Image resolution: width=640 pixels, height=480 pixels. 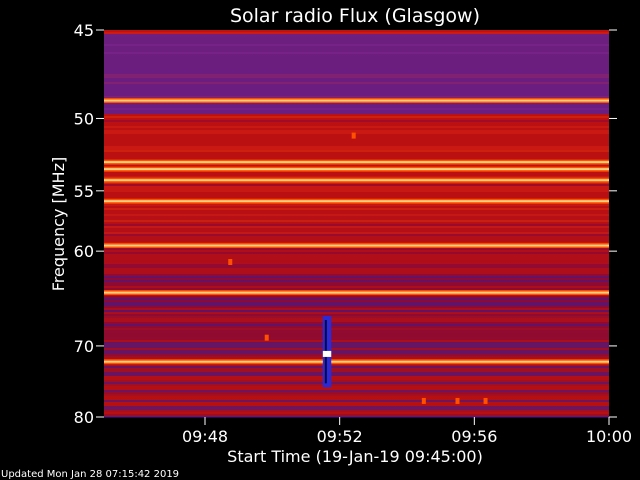 I want to click on y-tick-label: 70, so click(x=84, y=346).